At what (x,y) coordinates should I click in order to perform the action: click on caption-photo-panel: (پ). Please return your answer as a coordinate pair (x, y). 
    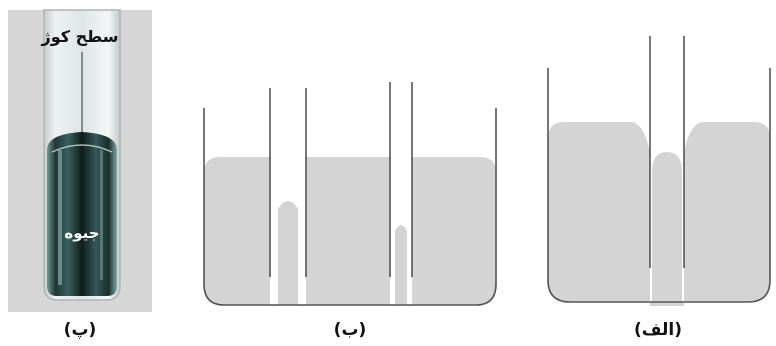
    Looking at the image, I should click on (80, 330).